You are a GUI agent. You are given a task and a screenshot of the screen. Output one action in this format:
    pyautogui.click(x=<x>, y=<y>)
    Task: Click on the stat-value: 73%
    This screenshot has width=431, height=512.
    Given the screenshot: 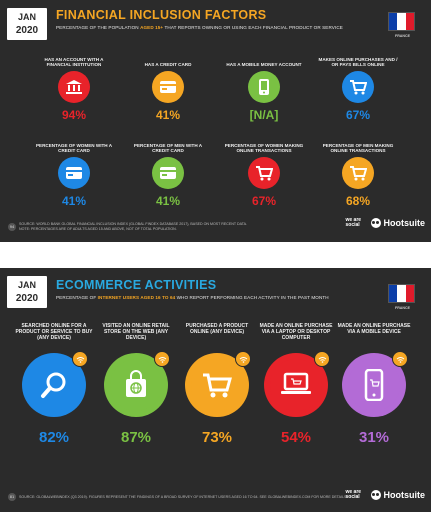 What is the action you would take?
    pyautogui.click(x=217, y=437)
    